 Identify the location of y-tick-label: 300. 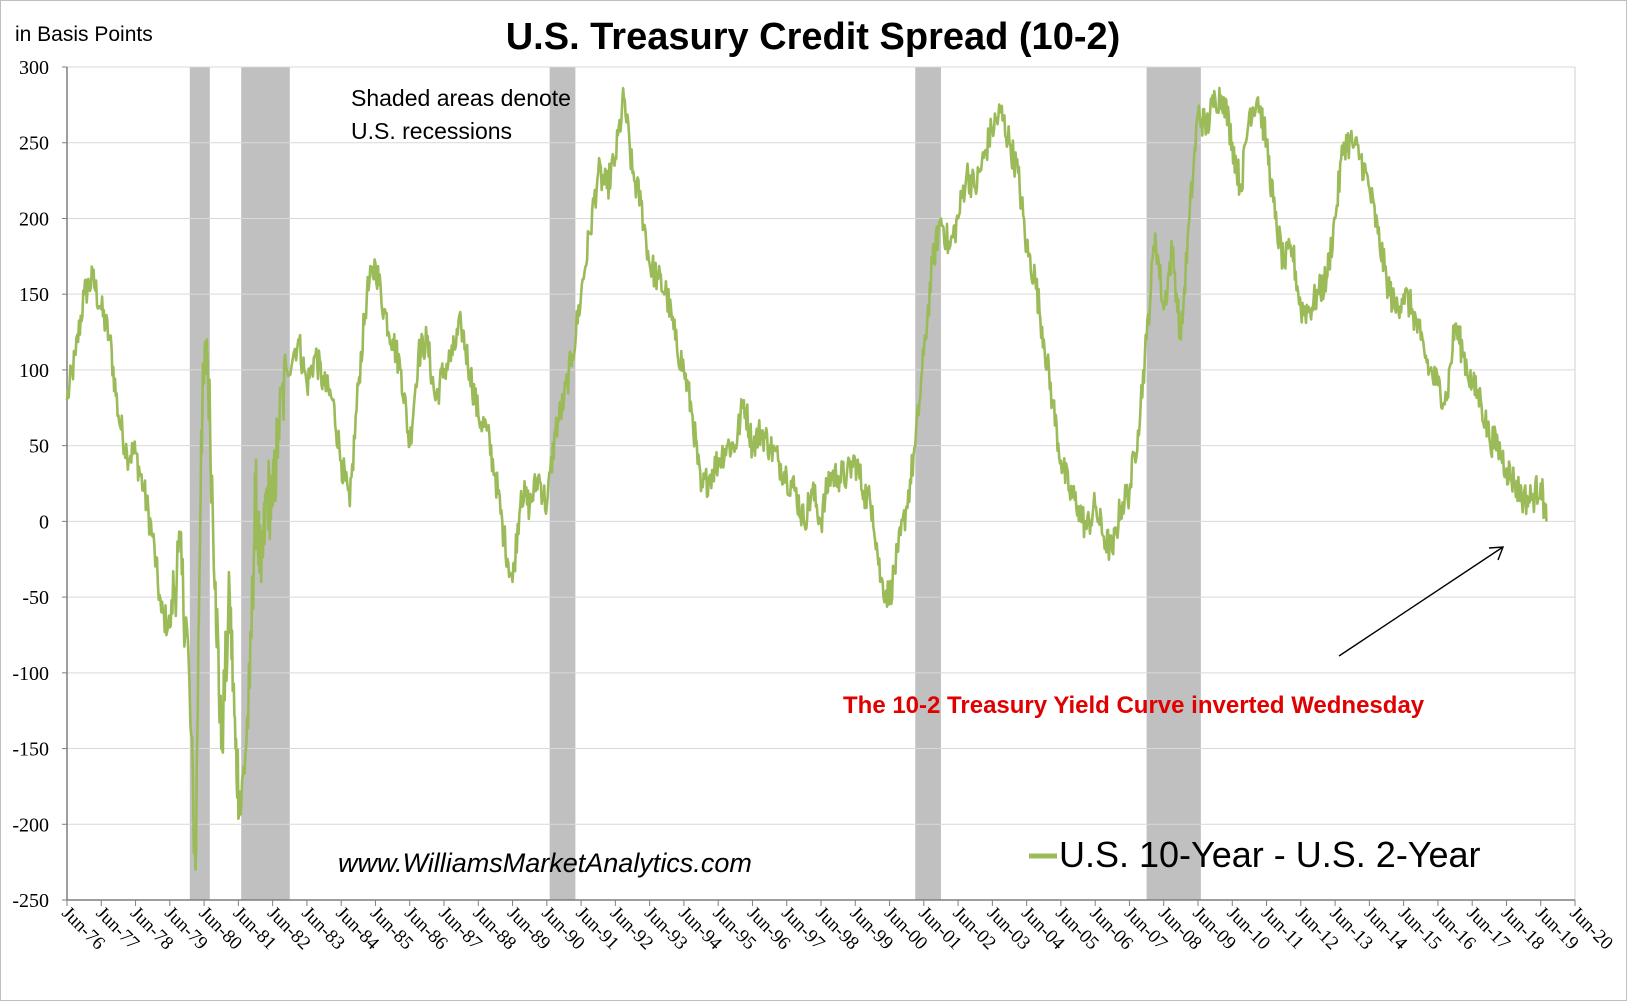
(34, 68).